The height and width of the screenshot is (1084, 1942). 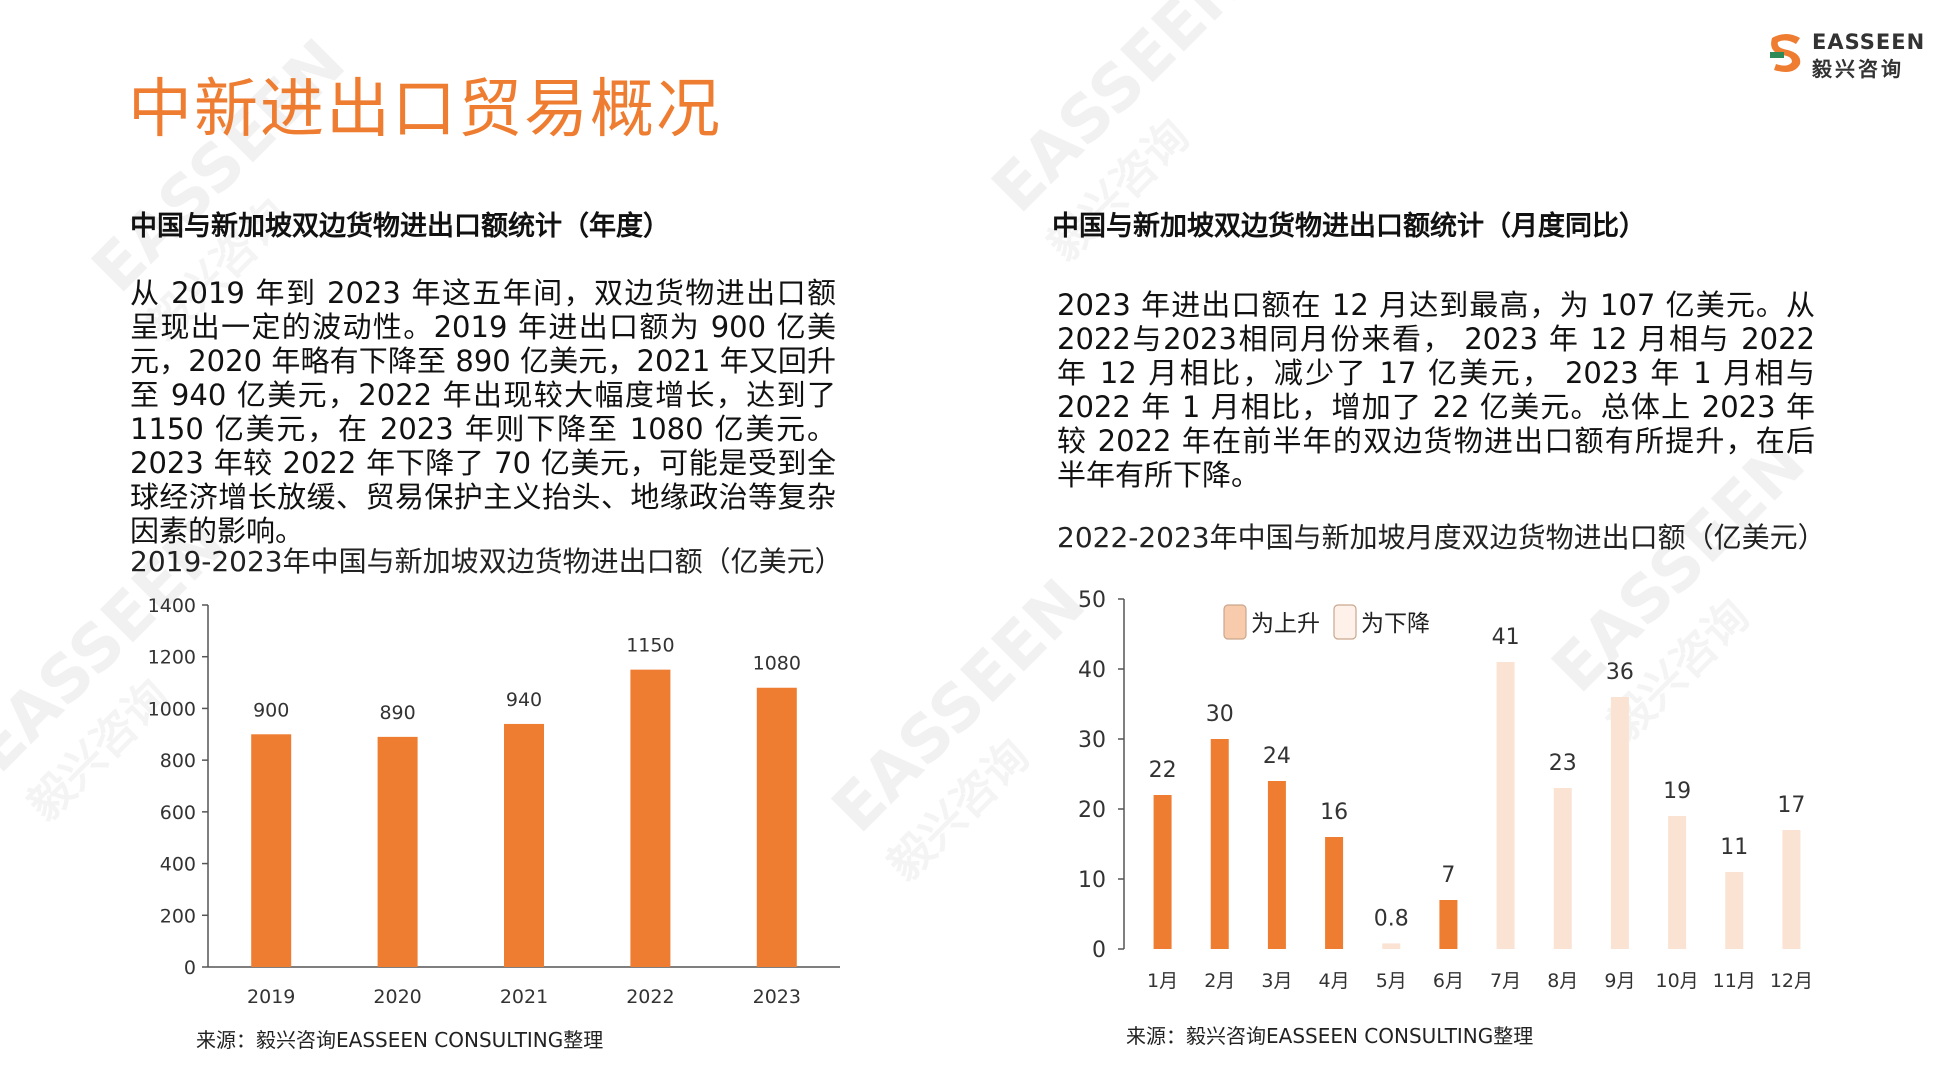 I want to click on x-tick-label: 9月, so click(x=1619, y=981).